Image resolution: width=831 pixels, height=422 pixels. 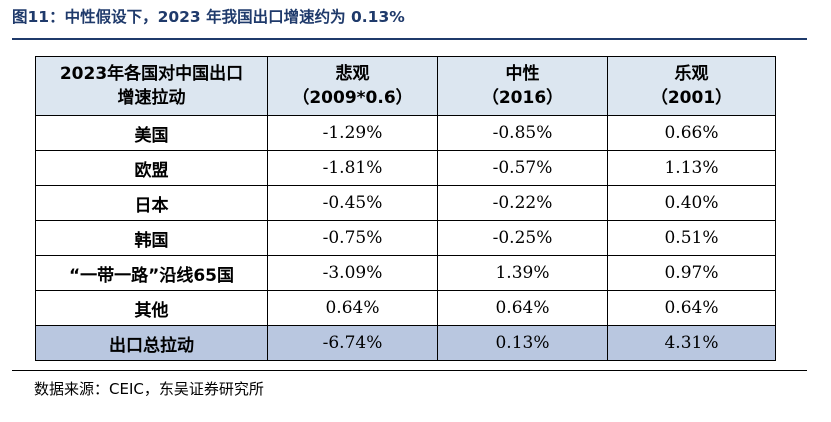 What do you see at coordinates (151, 308) in the screenshot?
I see `row-label: 其他` at bounding box center [151, 308].